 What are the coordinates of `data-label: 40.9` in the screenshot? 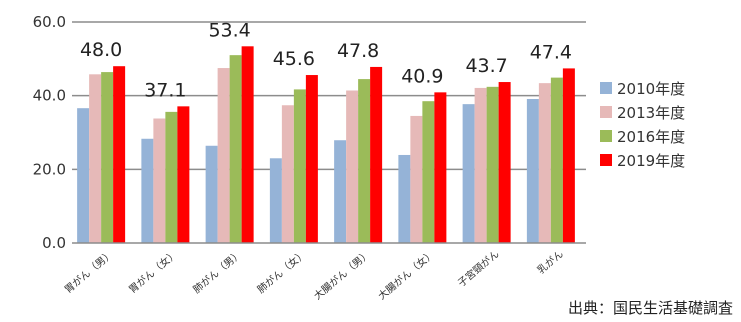 It's located at (422, 76).